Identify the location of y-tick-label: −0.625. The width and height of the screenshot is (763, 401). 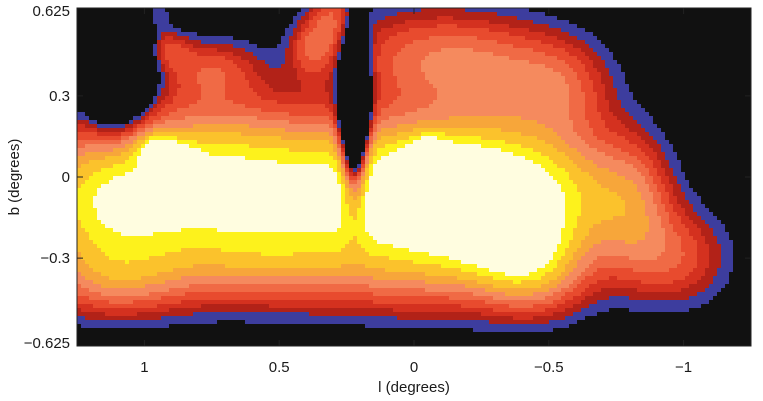
(47, 343).